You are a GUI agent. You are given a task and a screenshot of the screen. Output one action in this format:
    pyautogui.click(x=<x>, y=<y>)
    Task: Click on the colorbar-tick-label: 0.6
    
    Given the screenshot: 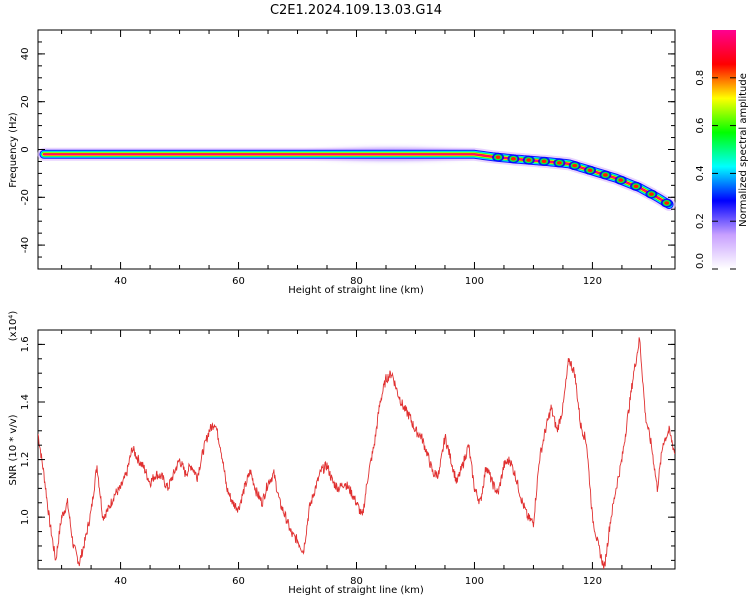 What is the action you would take?
    pyautogui.click(x=700, y=126)
    